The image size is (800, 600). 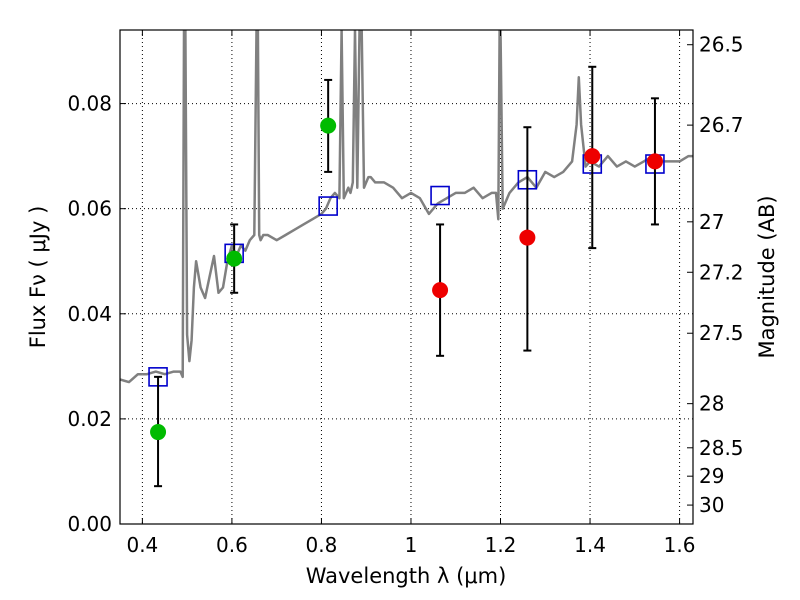 What do you see at coordinates (680, 545) in the screenshot?
I see `x-tick-label: 1.6` at bounding box center [680, 545].